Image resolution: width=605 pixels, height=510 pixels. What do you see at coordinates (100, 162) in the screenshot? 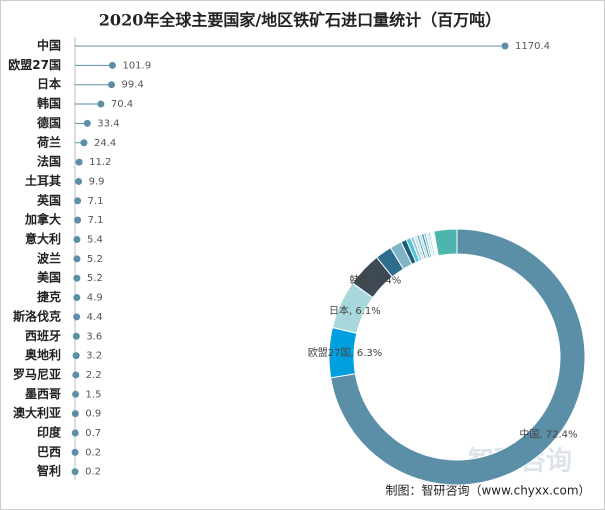
I see `value-label: 11.2` at bounding box center [100, 162].